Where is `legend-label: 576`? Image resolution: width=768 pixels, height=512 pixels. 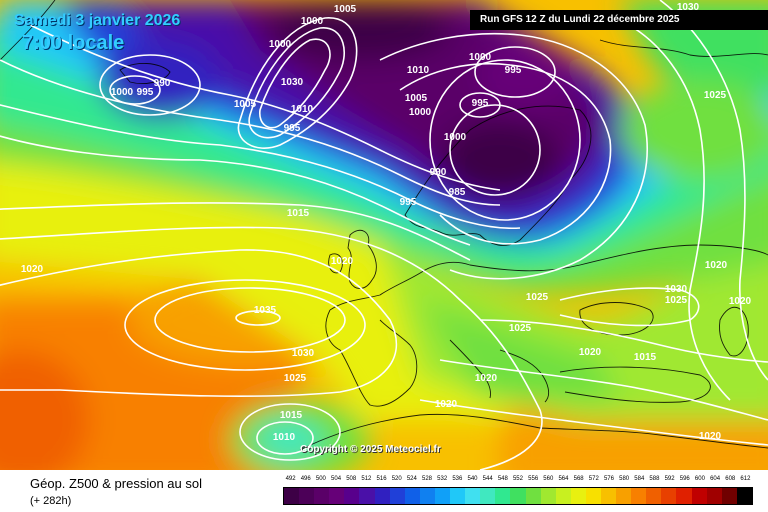 legend-label: 576 is located at coordinates (608, 479).